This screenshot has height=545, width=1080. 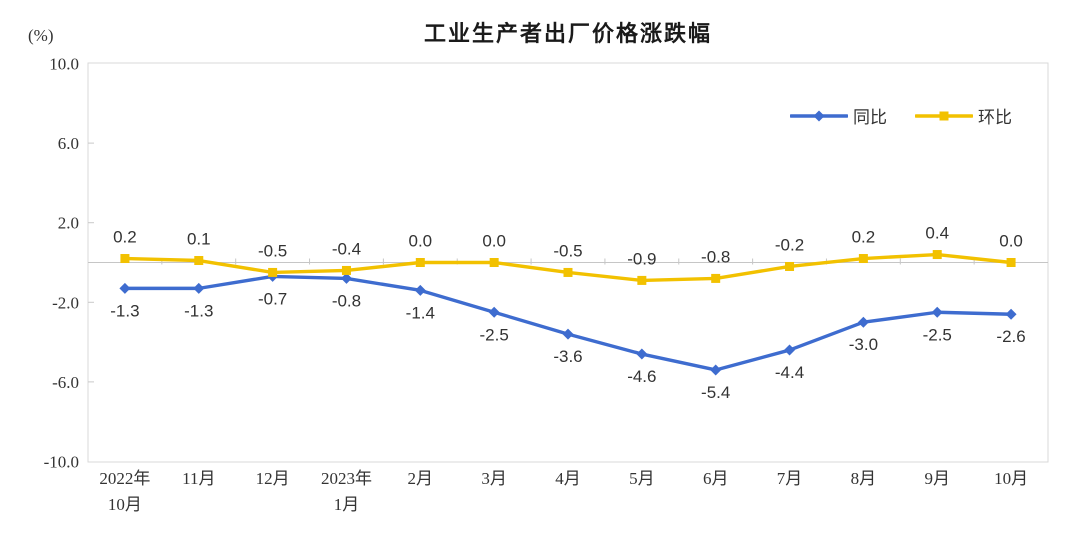 I want to click on x-axis-category-label: 2023年 1月, so click(x=346, y=491).